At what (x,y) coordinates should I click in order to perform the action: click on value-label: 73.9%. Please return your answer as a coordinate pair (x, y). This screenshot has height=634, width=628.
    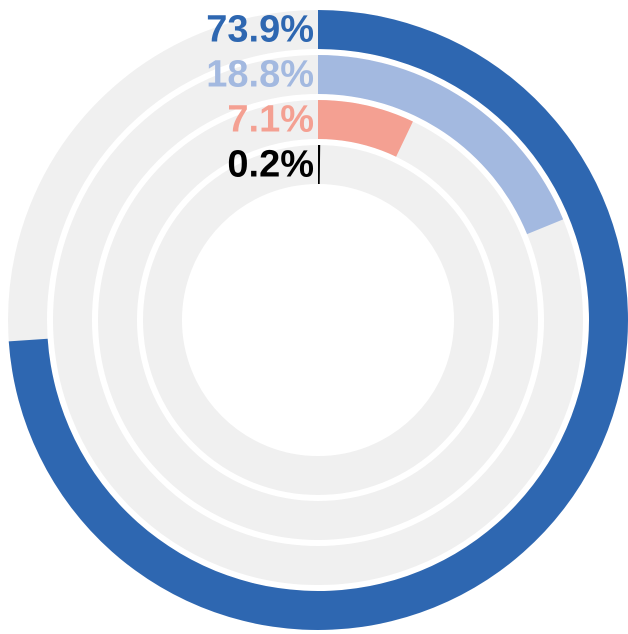
    Looking at the image, I should click on (260, 30).